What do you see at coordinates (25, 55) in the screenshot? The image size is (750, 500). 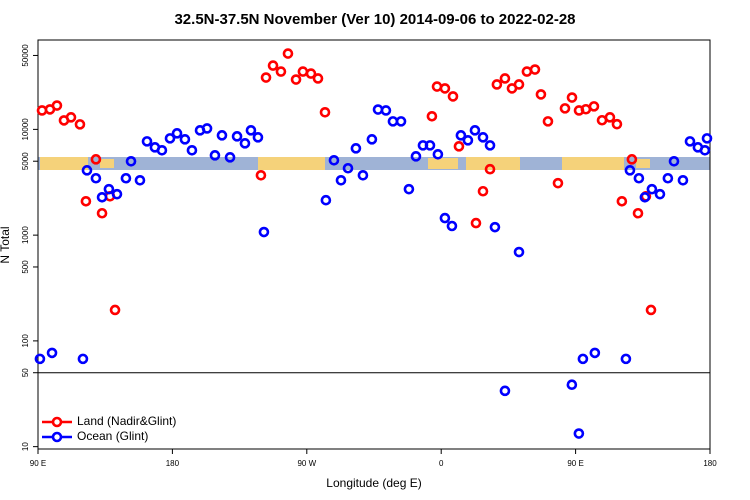 I see `y-tick-label: 50000` at bounding box center [25, 55].